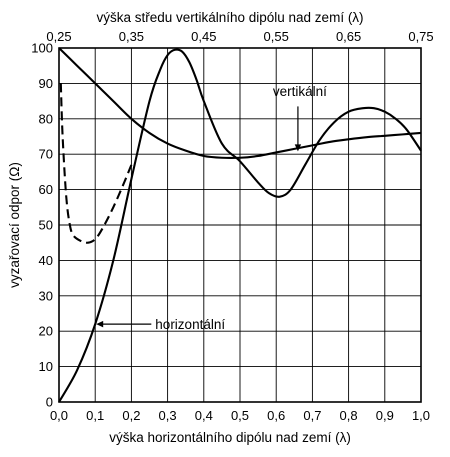 The height and width of the screenshot is (457, 450). What do you see at coordinates (421, 415) in the screenshot?
I see `x-tick-label: 1,0` at bounding box center [421, 415].